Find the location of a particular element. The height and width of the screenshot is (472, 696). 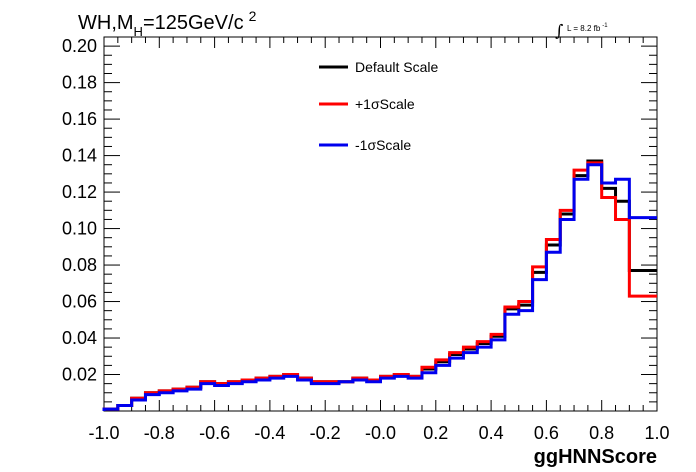

y-tick-label: 0.16 is located at coordinates (79, 119).